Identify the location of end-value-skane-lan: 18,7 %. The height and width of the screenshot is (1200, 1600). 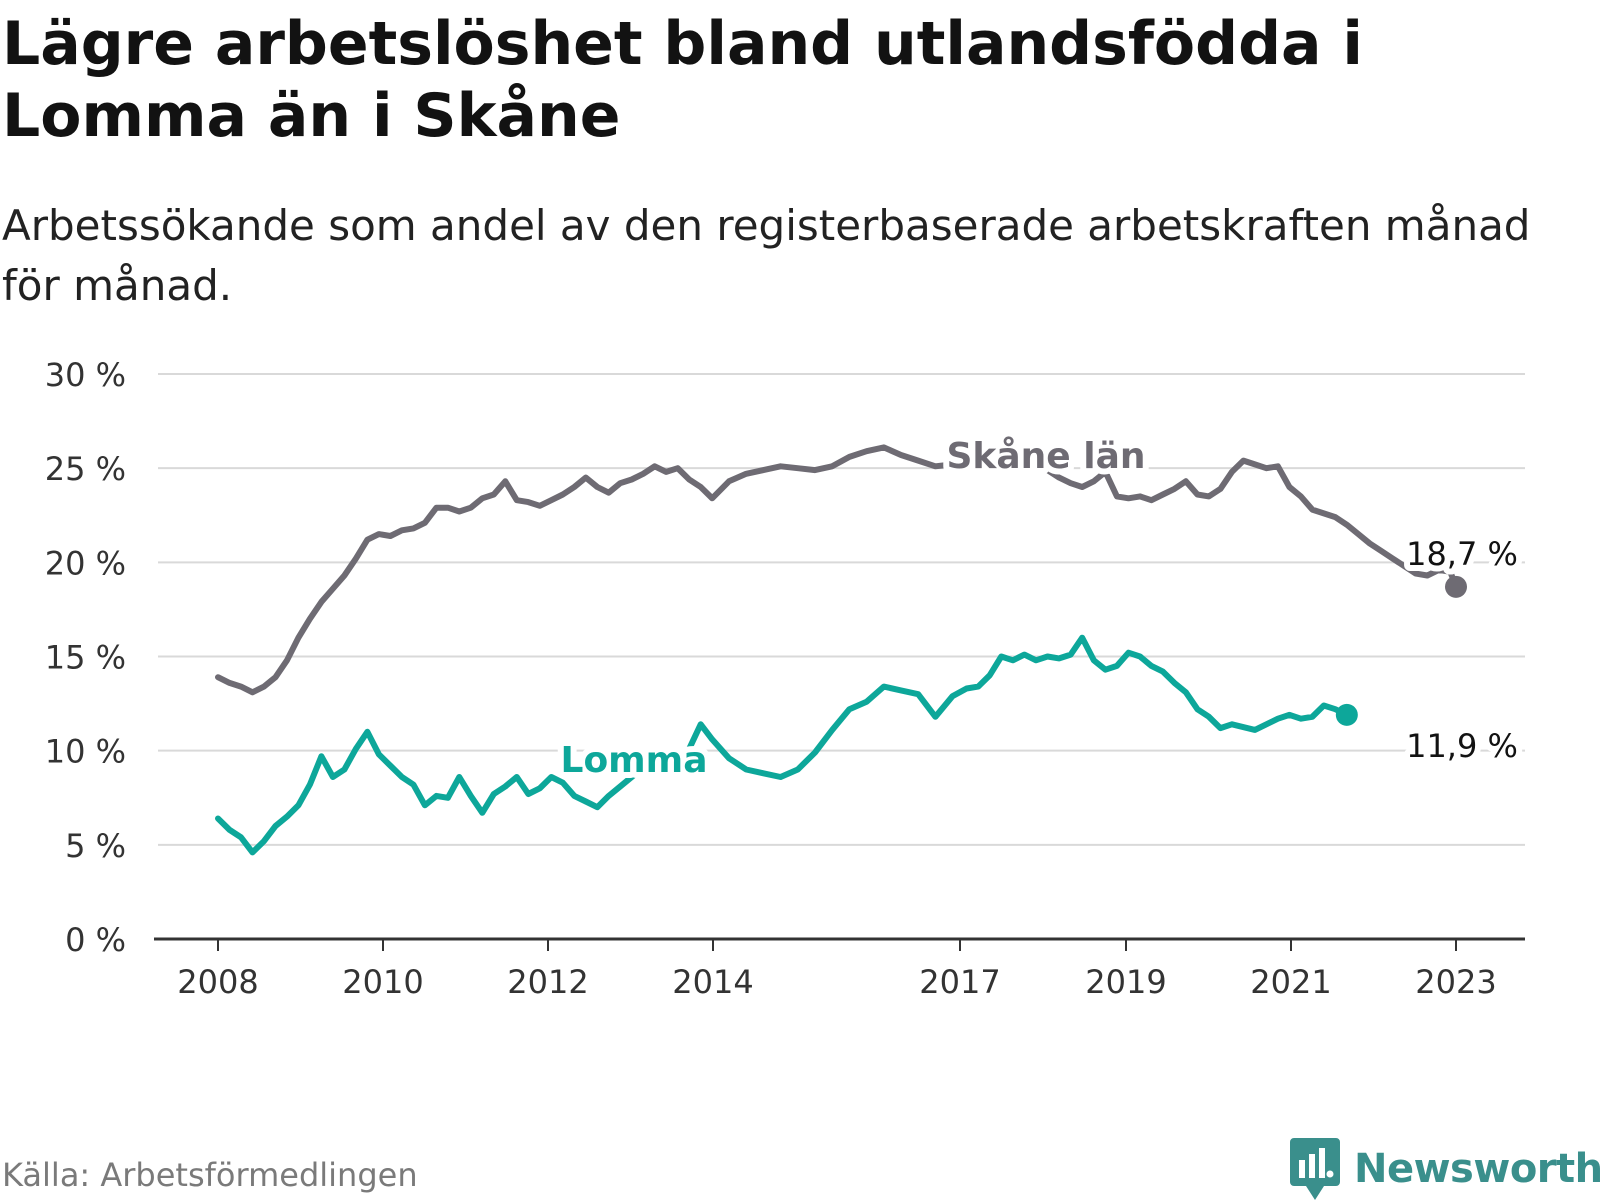
(1462, 554).